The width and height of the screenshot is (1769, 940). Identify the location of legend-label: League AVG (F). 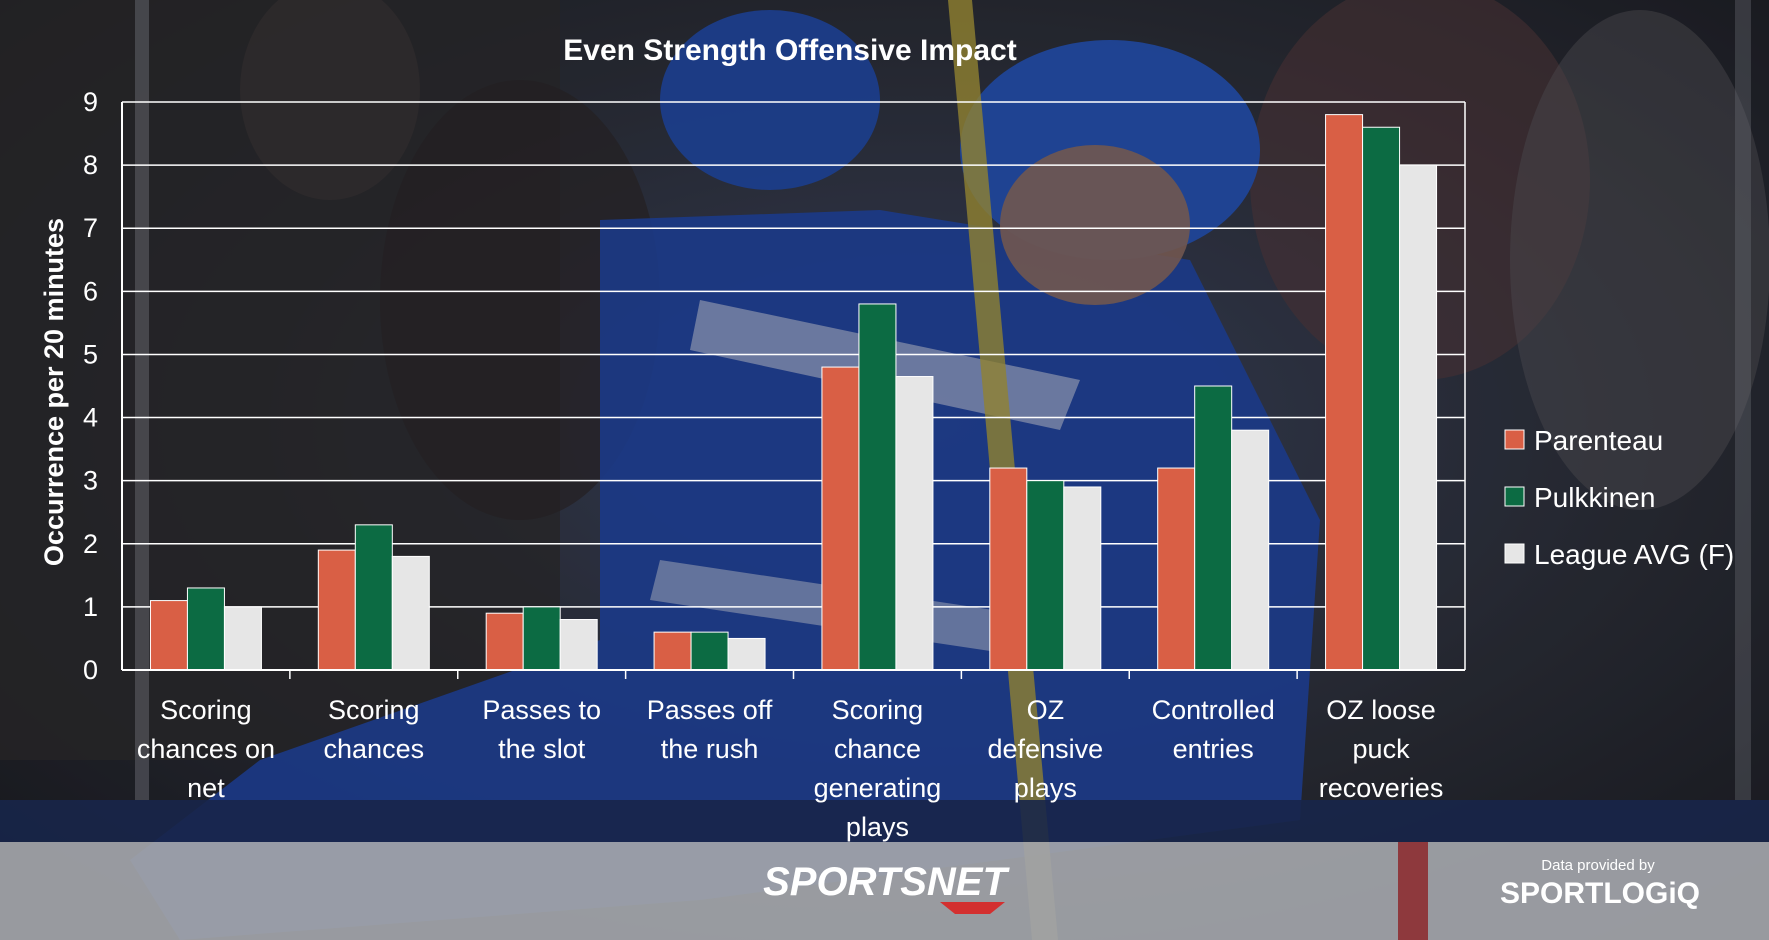
(1634, 554).